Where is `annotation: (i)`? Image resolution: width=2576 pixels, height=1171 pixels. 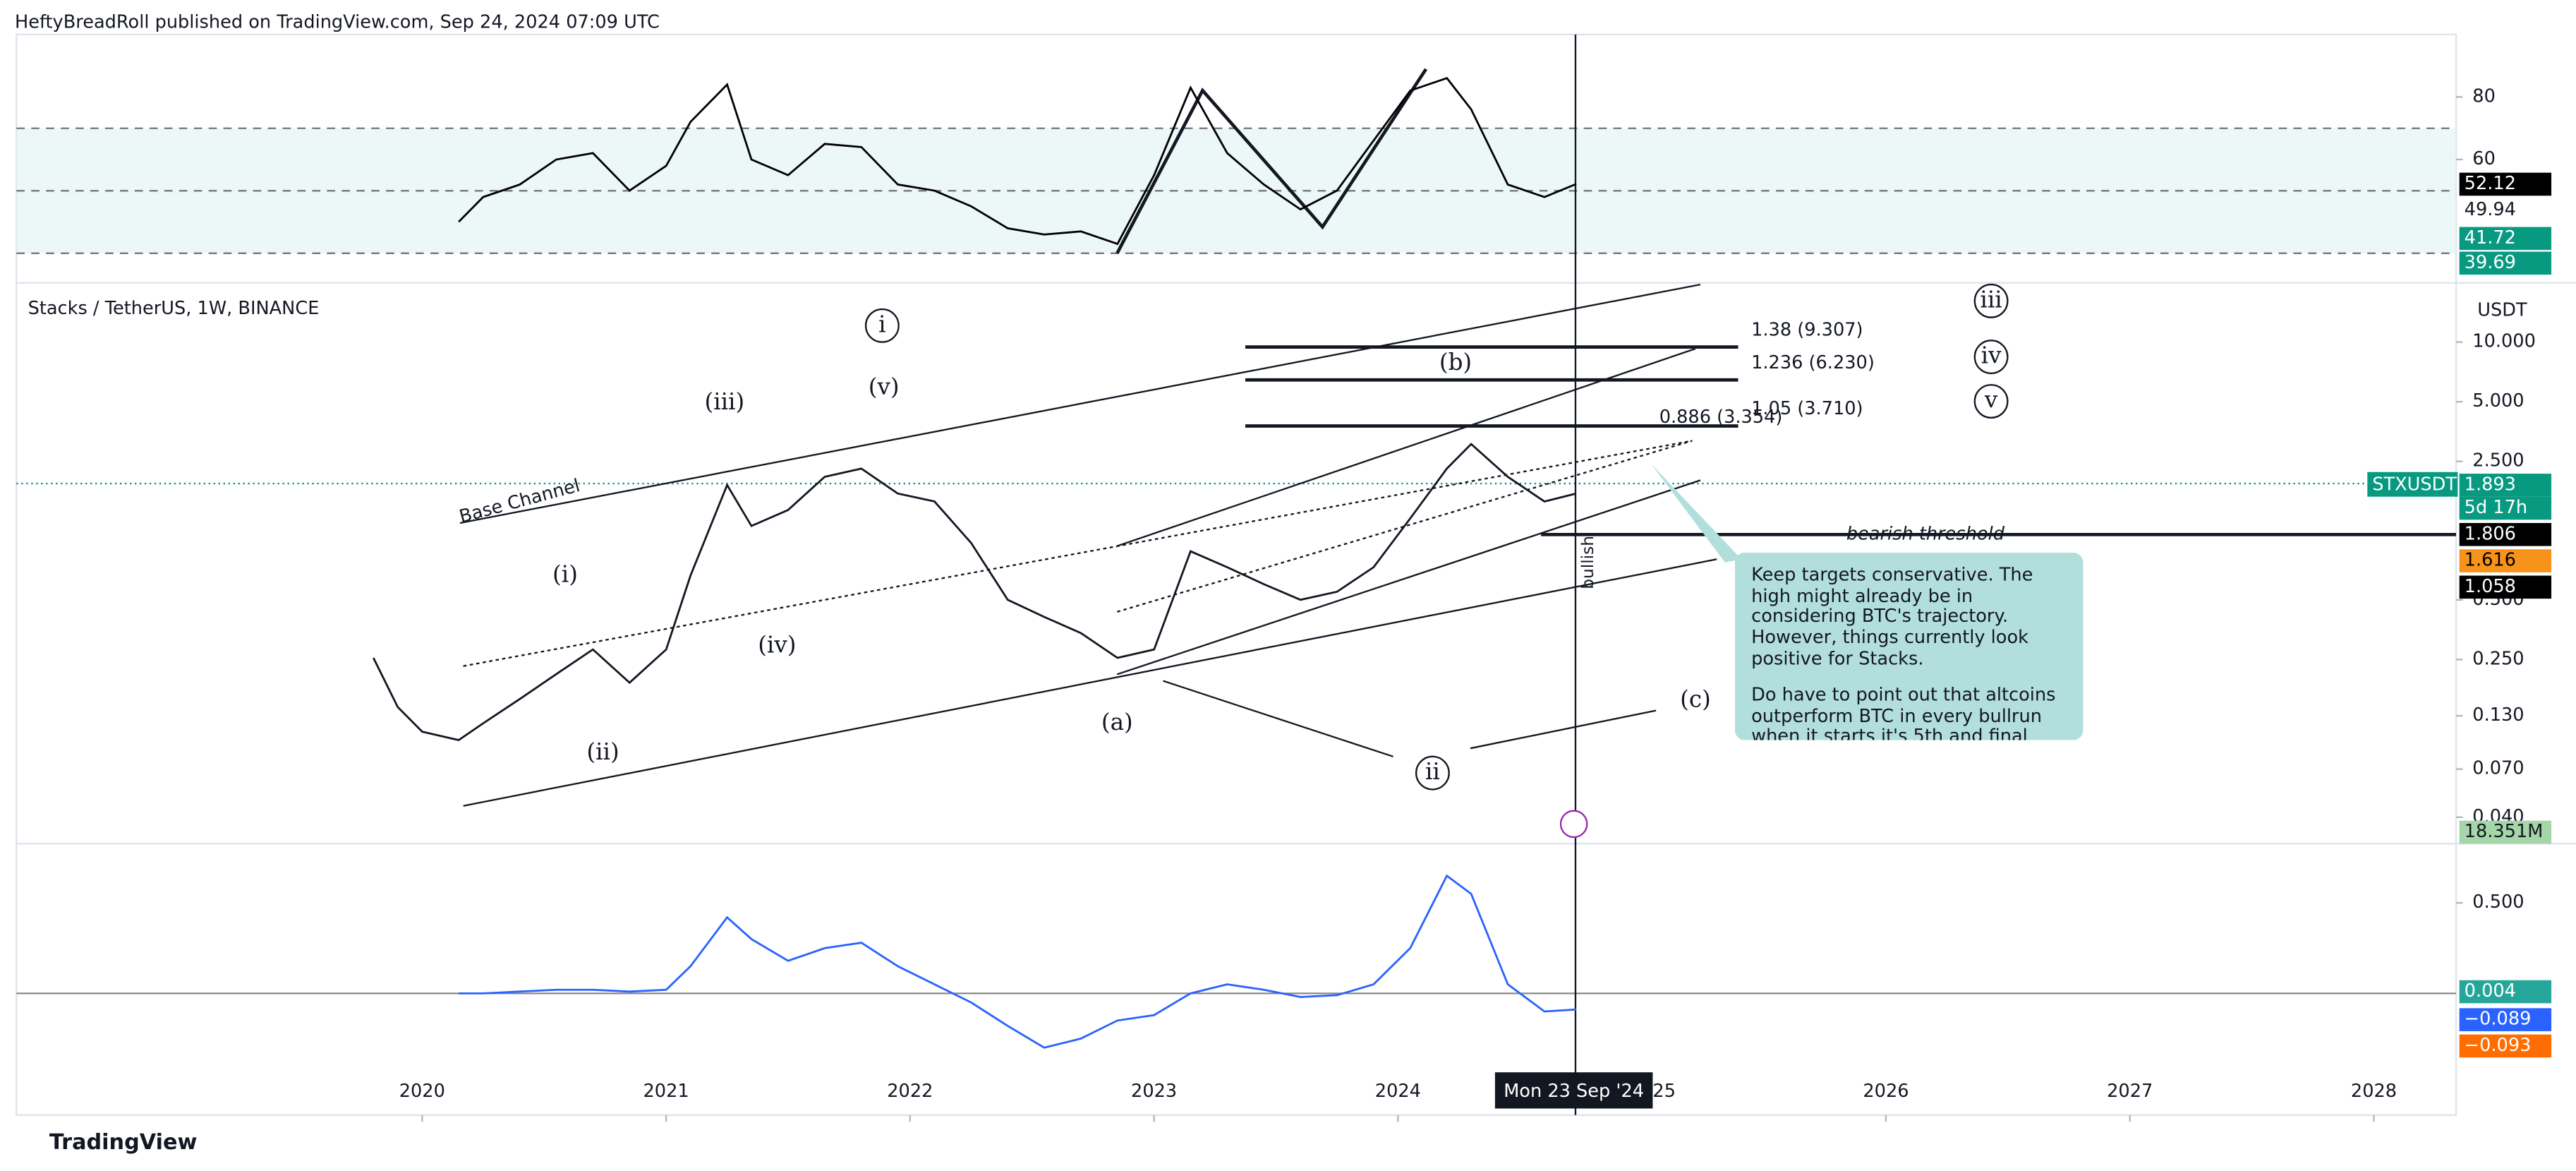 annotation: (i) is located at coordinates (565, 574).